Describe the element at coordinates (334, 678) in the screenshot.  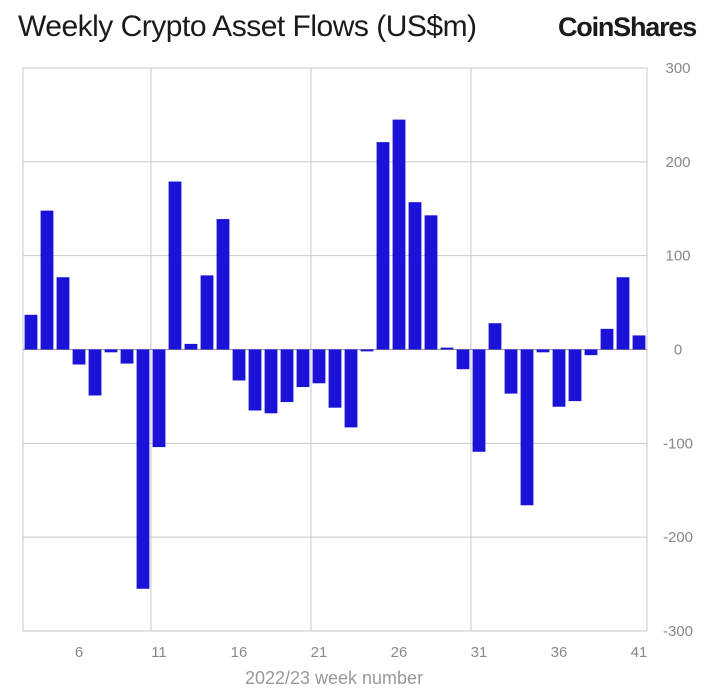
I see `x-axis-label: 2022/23 week number` at that location.